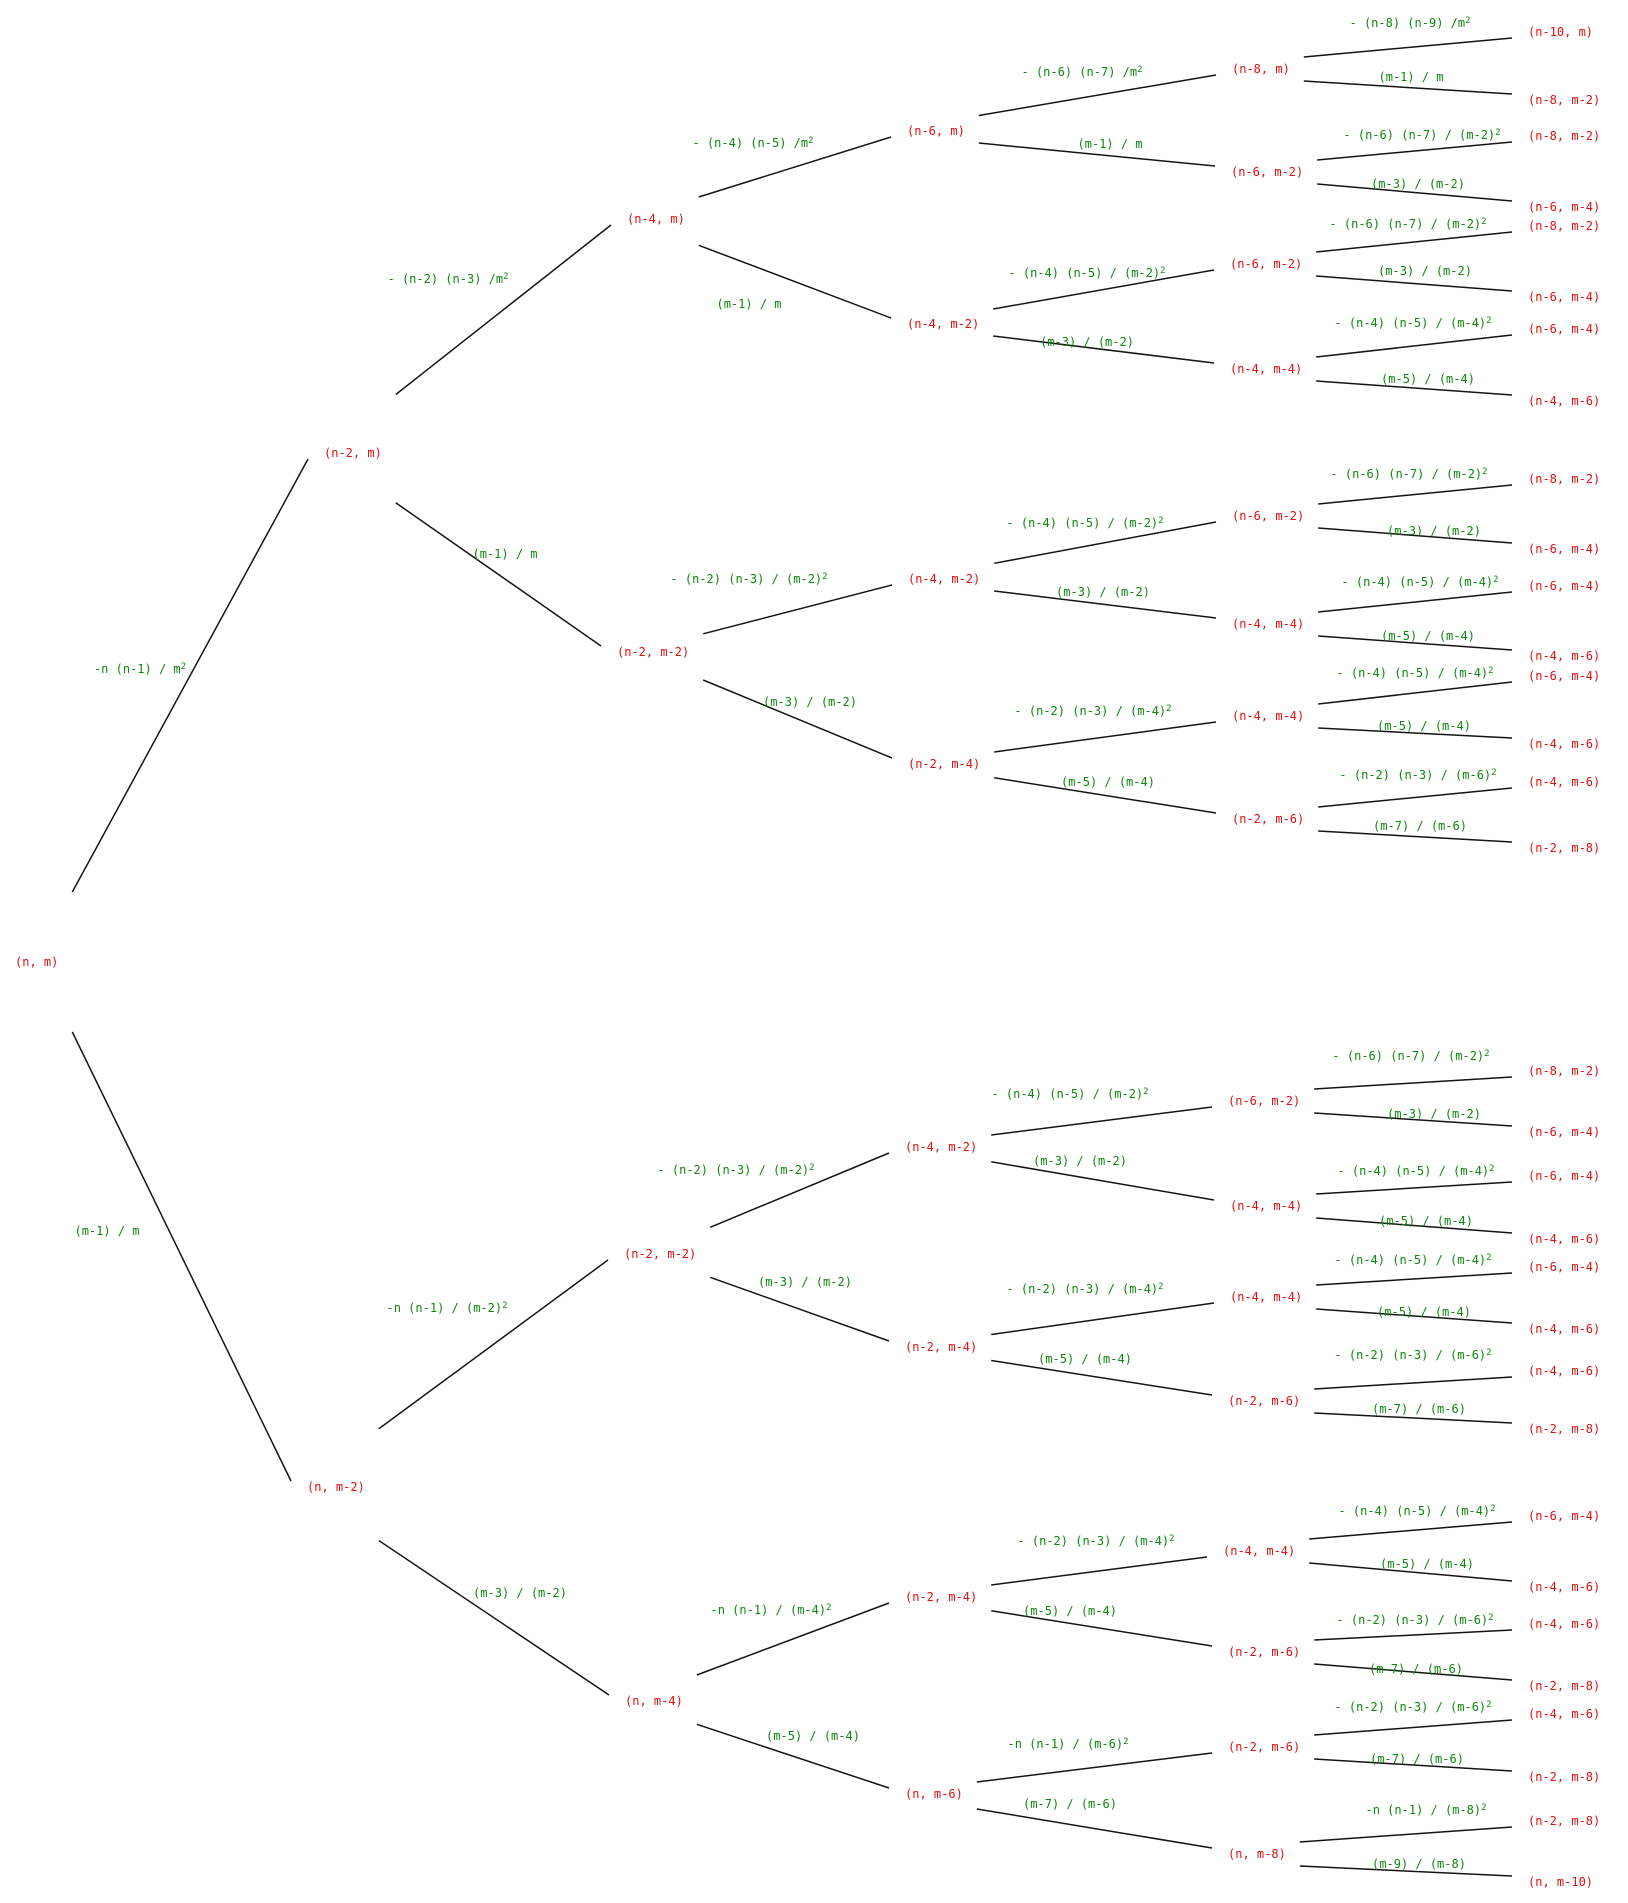 The width and height of the screenshot is (1628, 1903). What do you see at coordinates (1411, 1056) in the screenshot?
I see `edge-weight-label: - (n-6) (n-7) / (m-2)2` at bounding box center [1411, 1056].